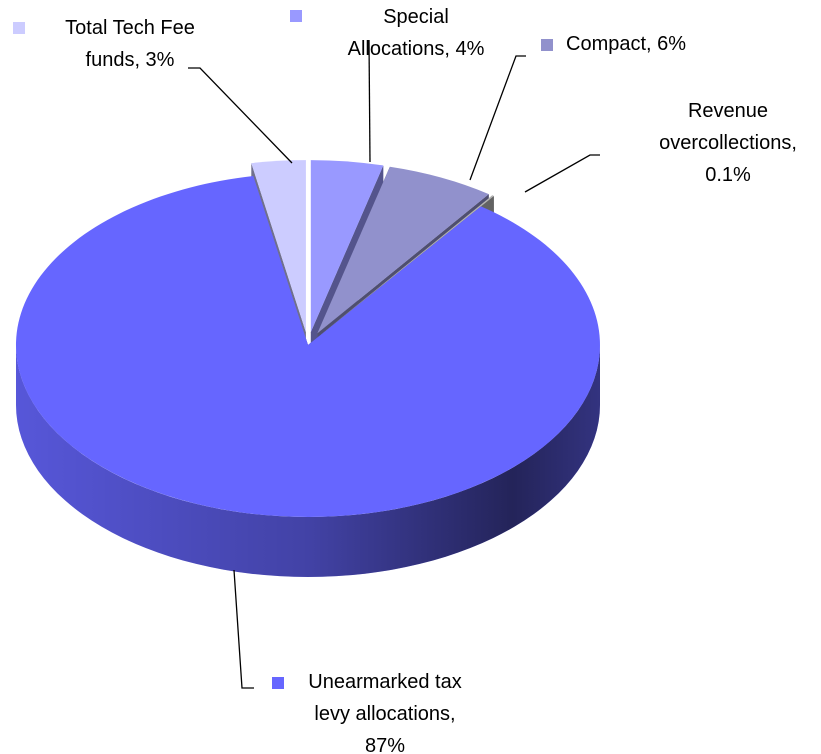 The height and width of the screenshot is (754, 821). What do you see at coordinates (626, 44) in the screenshot?
I see `data-label: Compact, 6%` at bounding box center [626, 44].